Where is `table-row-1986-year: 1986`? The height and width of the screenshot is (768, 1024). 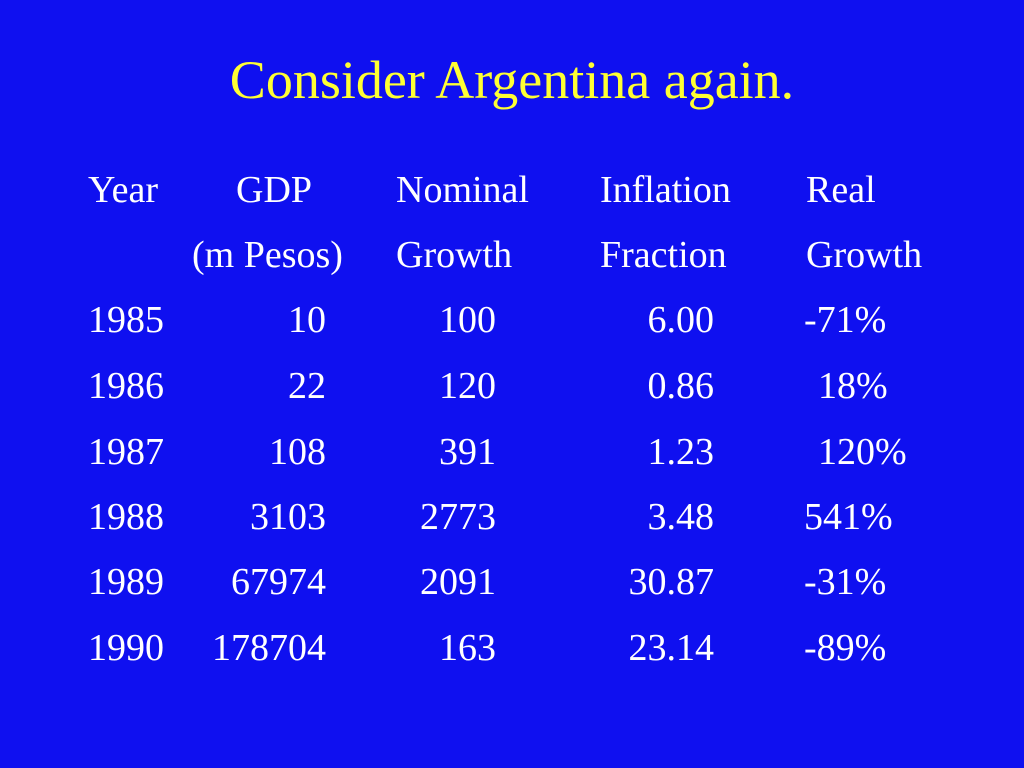 table-row-1986-year: 1986 is located at coordinates (126, 386).